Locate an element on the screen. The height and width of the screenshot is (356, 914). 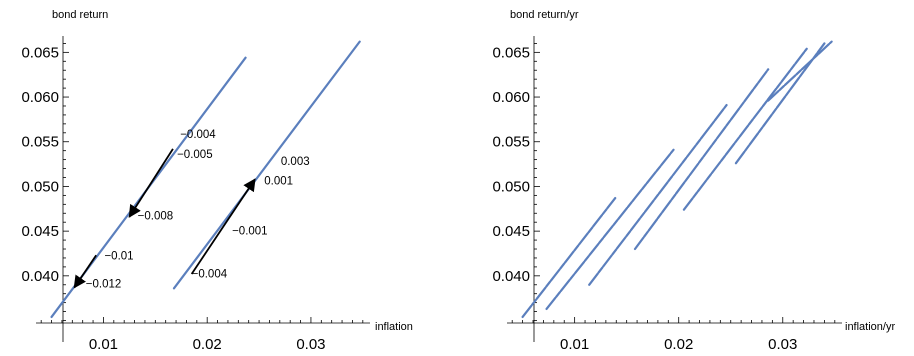
y-axis-title: bond return is located at coordinates (80, 15).